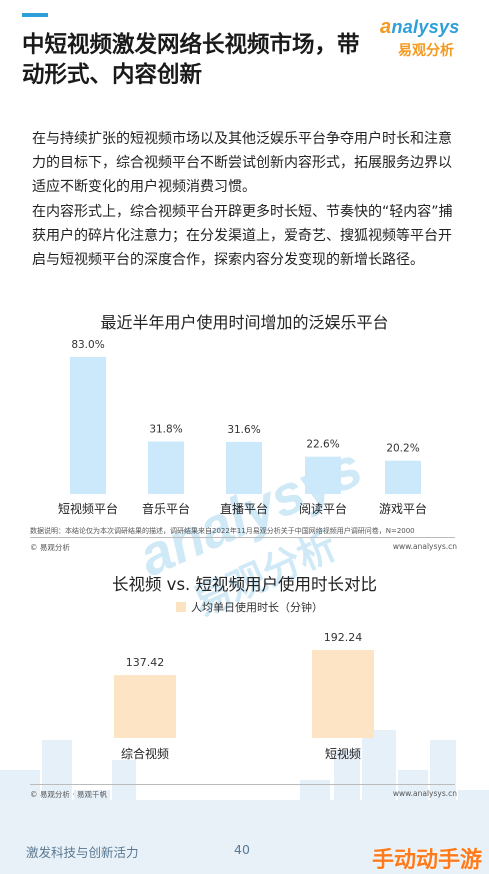  What do you see at coordinates (244, 837) in the screenshot?
I see `footer-band` at bounding box center [244, 837].